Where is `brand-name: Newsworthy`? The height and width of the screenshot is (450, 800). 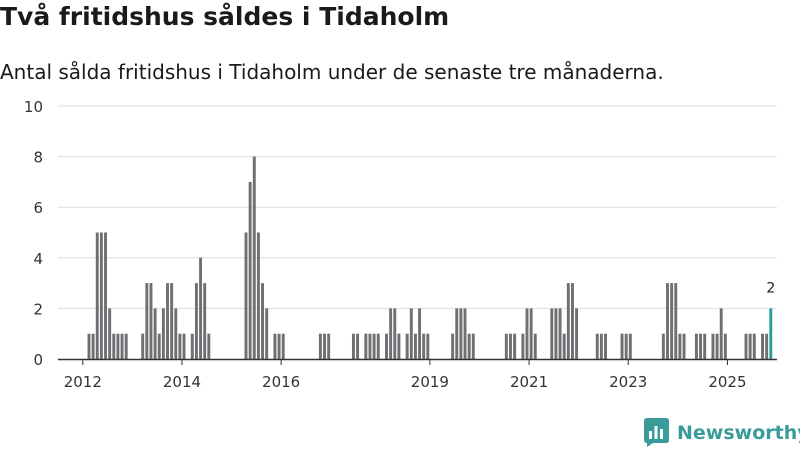
brand-name: Newsworthy is located at coordinates (738, 432).